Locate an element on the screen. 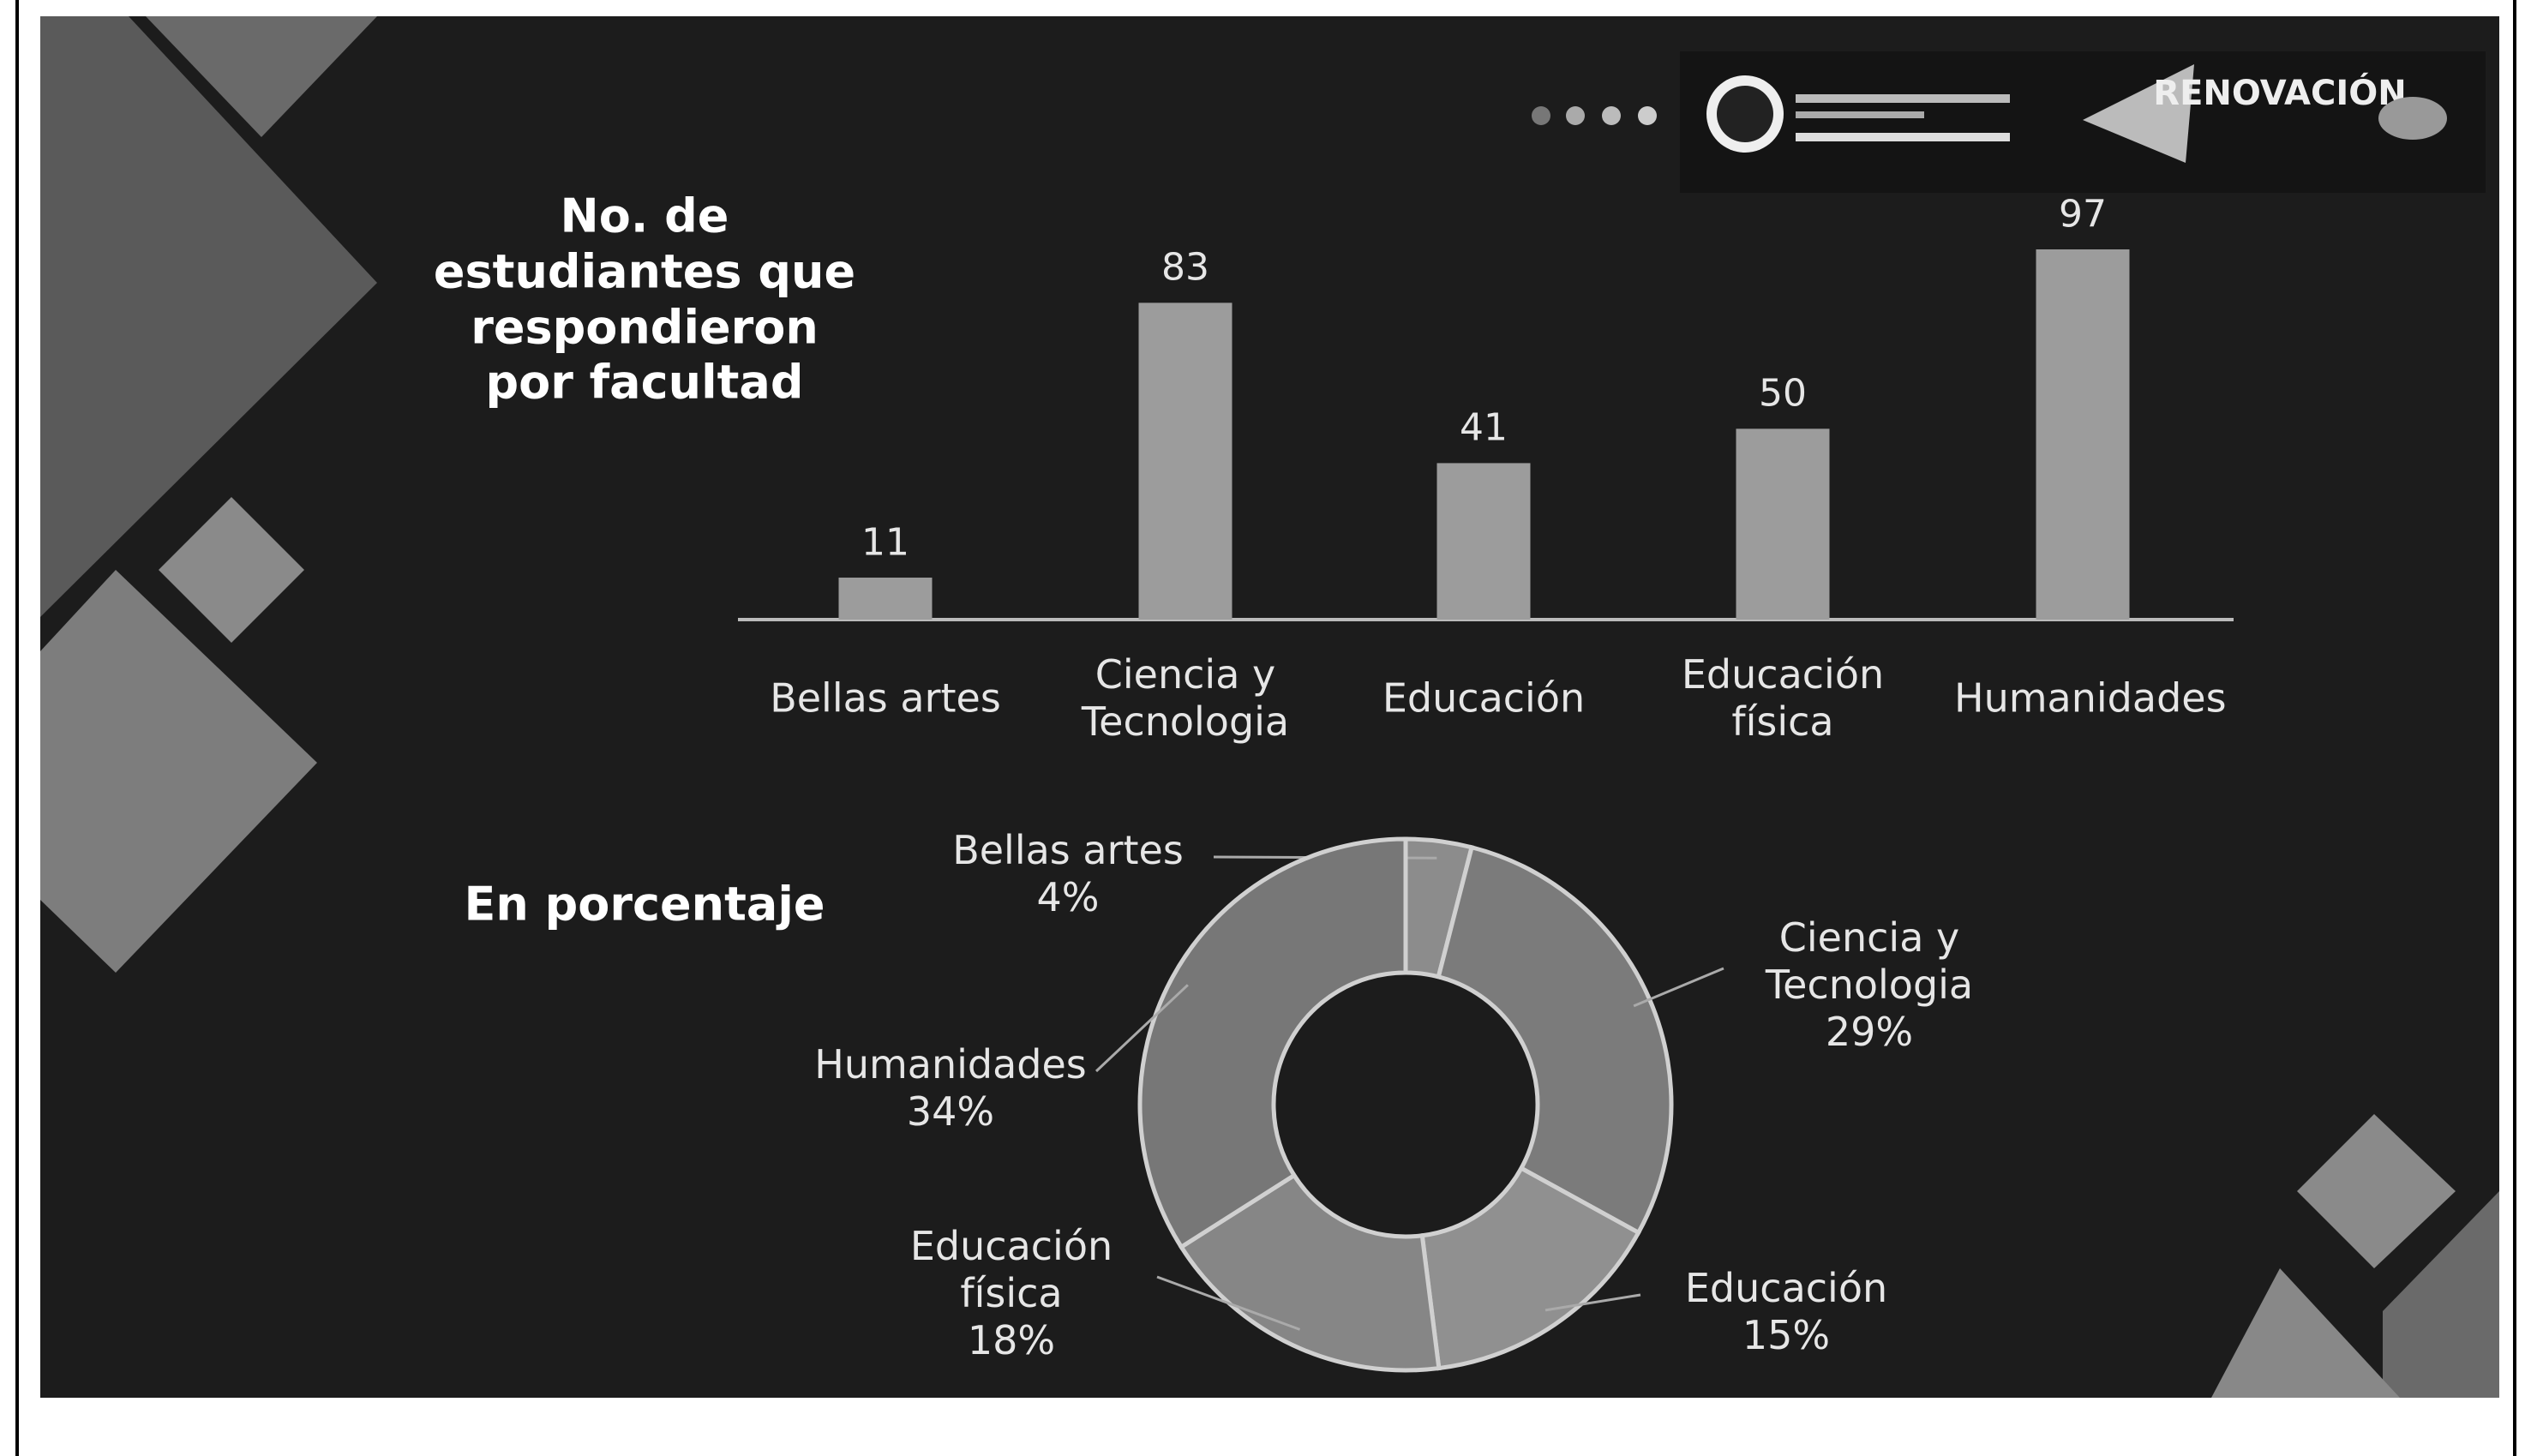  data-label: Humanidades 34% is located at coordinates (950, 1088).